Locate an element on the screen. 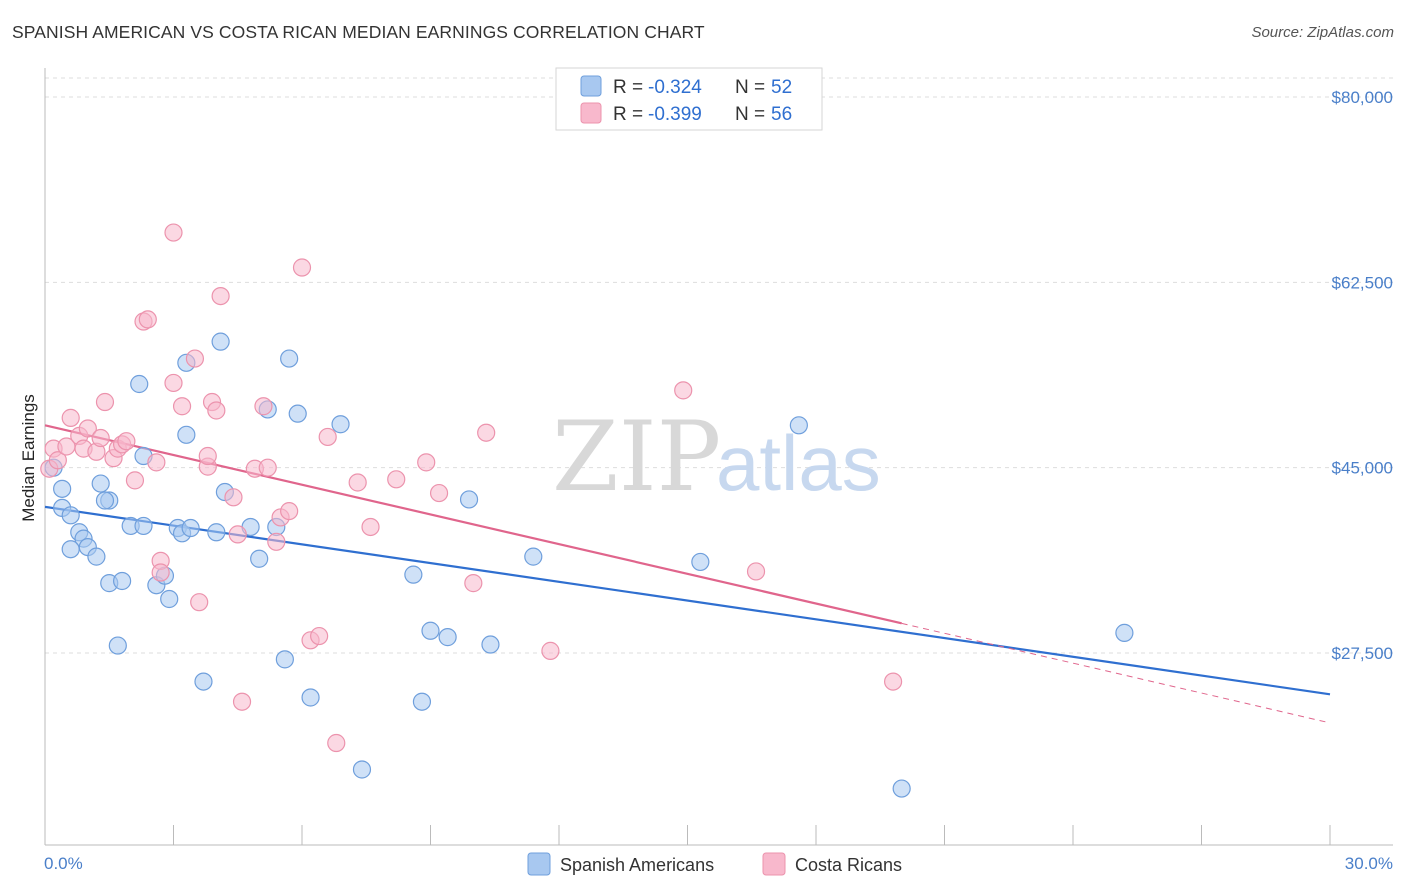  watermark: ZIP atlas is located at coordinates (716, 457).